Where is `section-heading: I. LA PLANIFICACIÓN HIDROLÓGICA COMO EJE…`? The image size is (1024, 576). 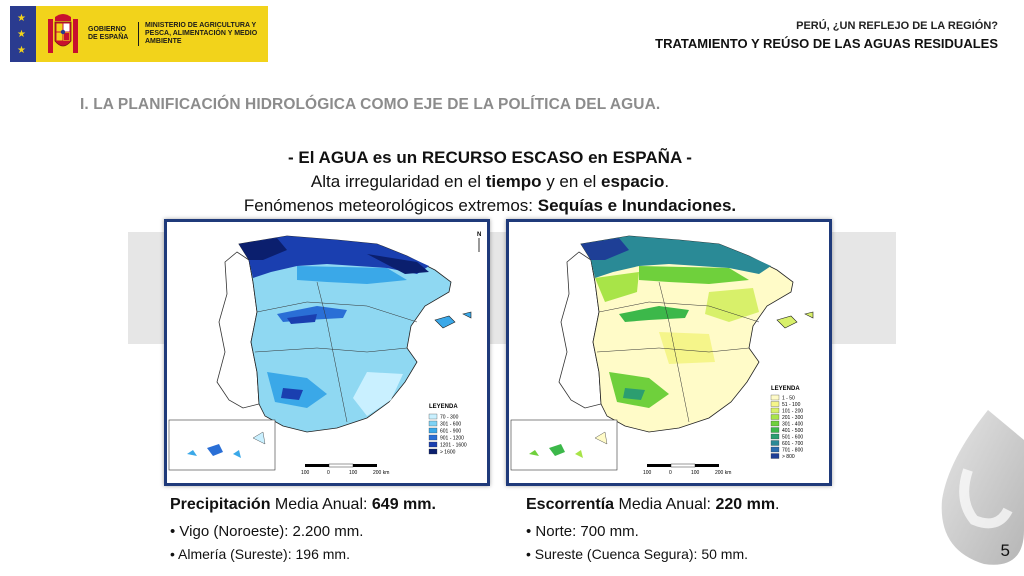 section-heading: I. LA PLANIFICACIÓN HIDROLÓGICA COMO EJE… is located at coordinates (370, 104).